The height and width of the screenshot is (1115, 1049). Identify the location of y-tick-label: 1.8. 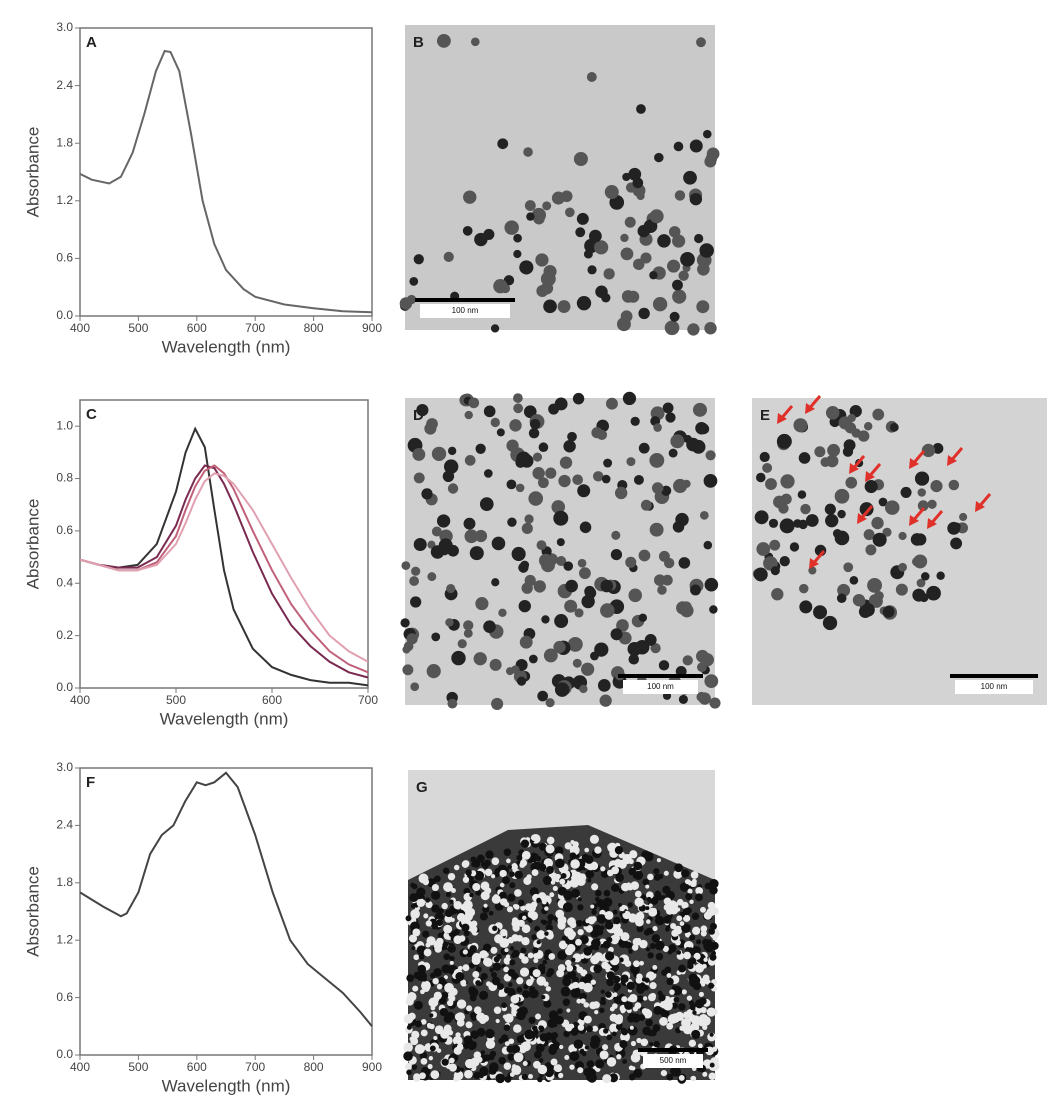
(64, 882).